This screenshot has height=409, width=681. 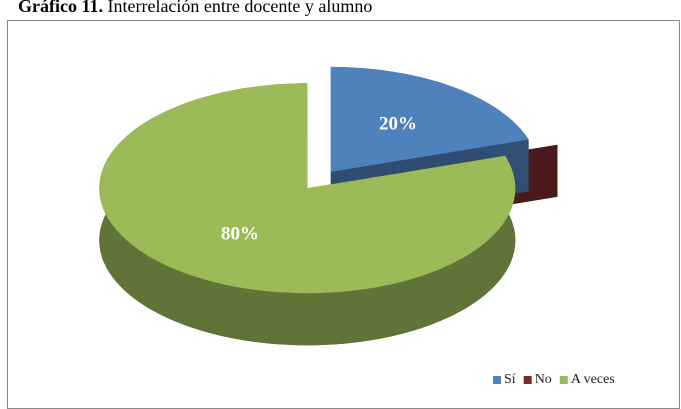 What do you see at coordinates (398, 124) in the screenshot?
I see `data-label: 20%` at bounding box center [398, 124].